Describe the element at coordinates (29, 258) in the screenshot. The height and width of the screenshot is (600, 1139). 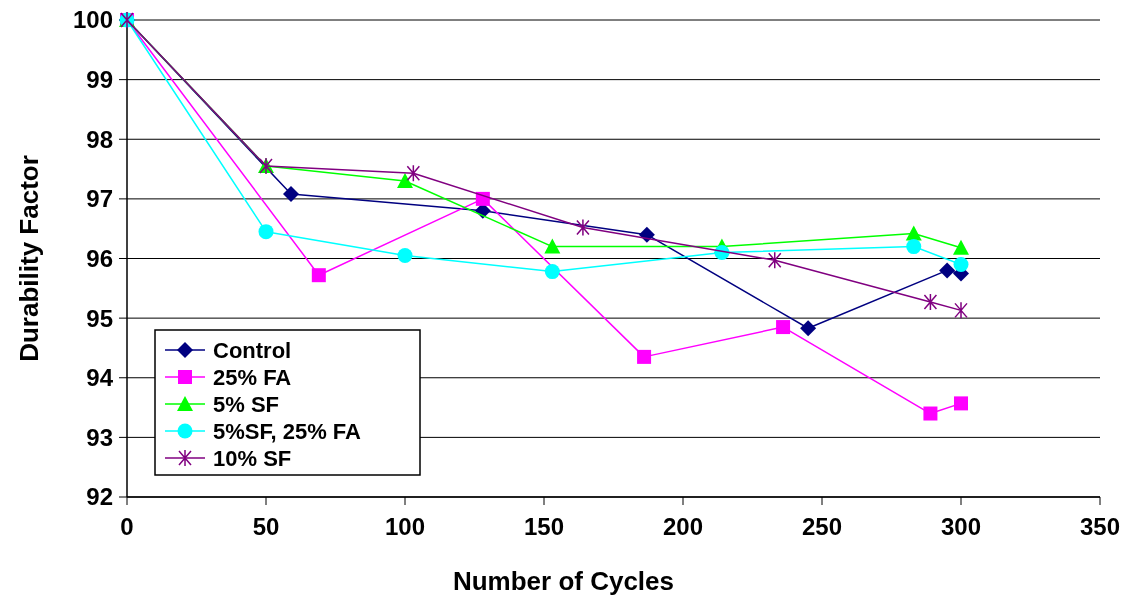
I see `y-axis-title: Durability Factor` at that location.